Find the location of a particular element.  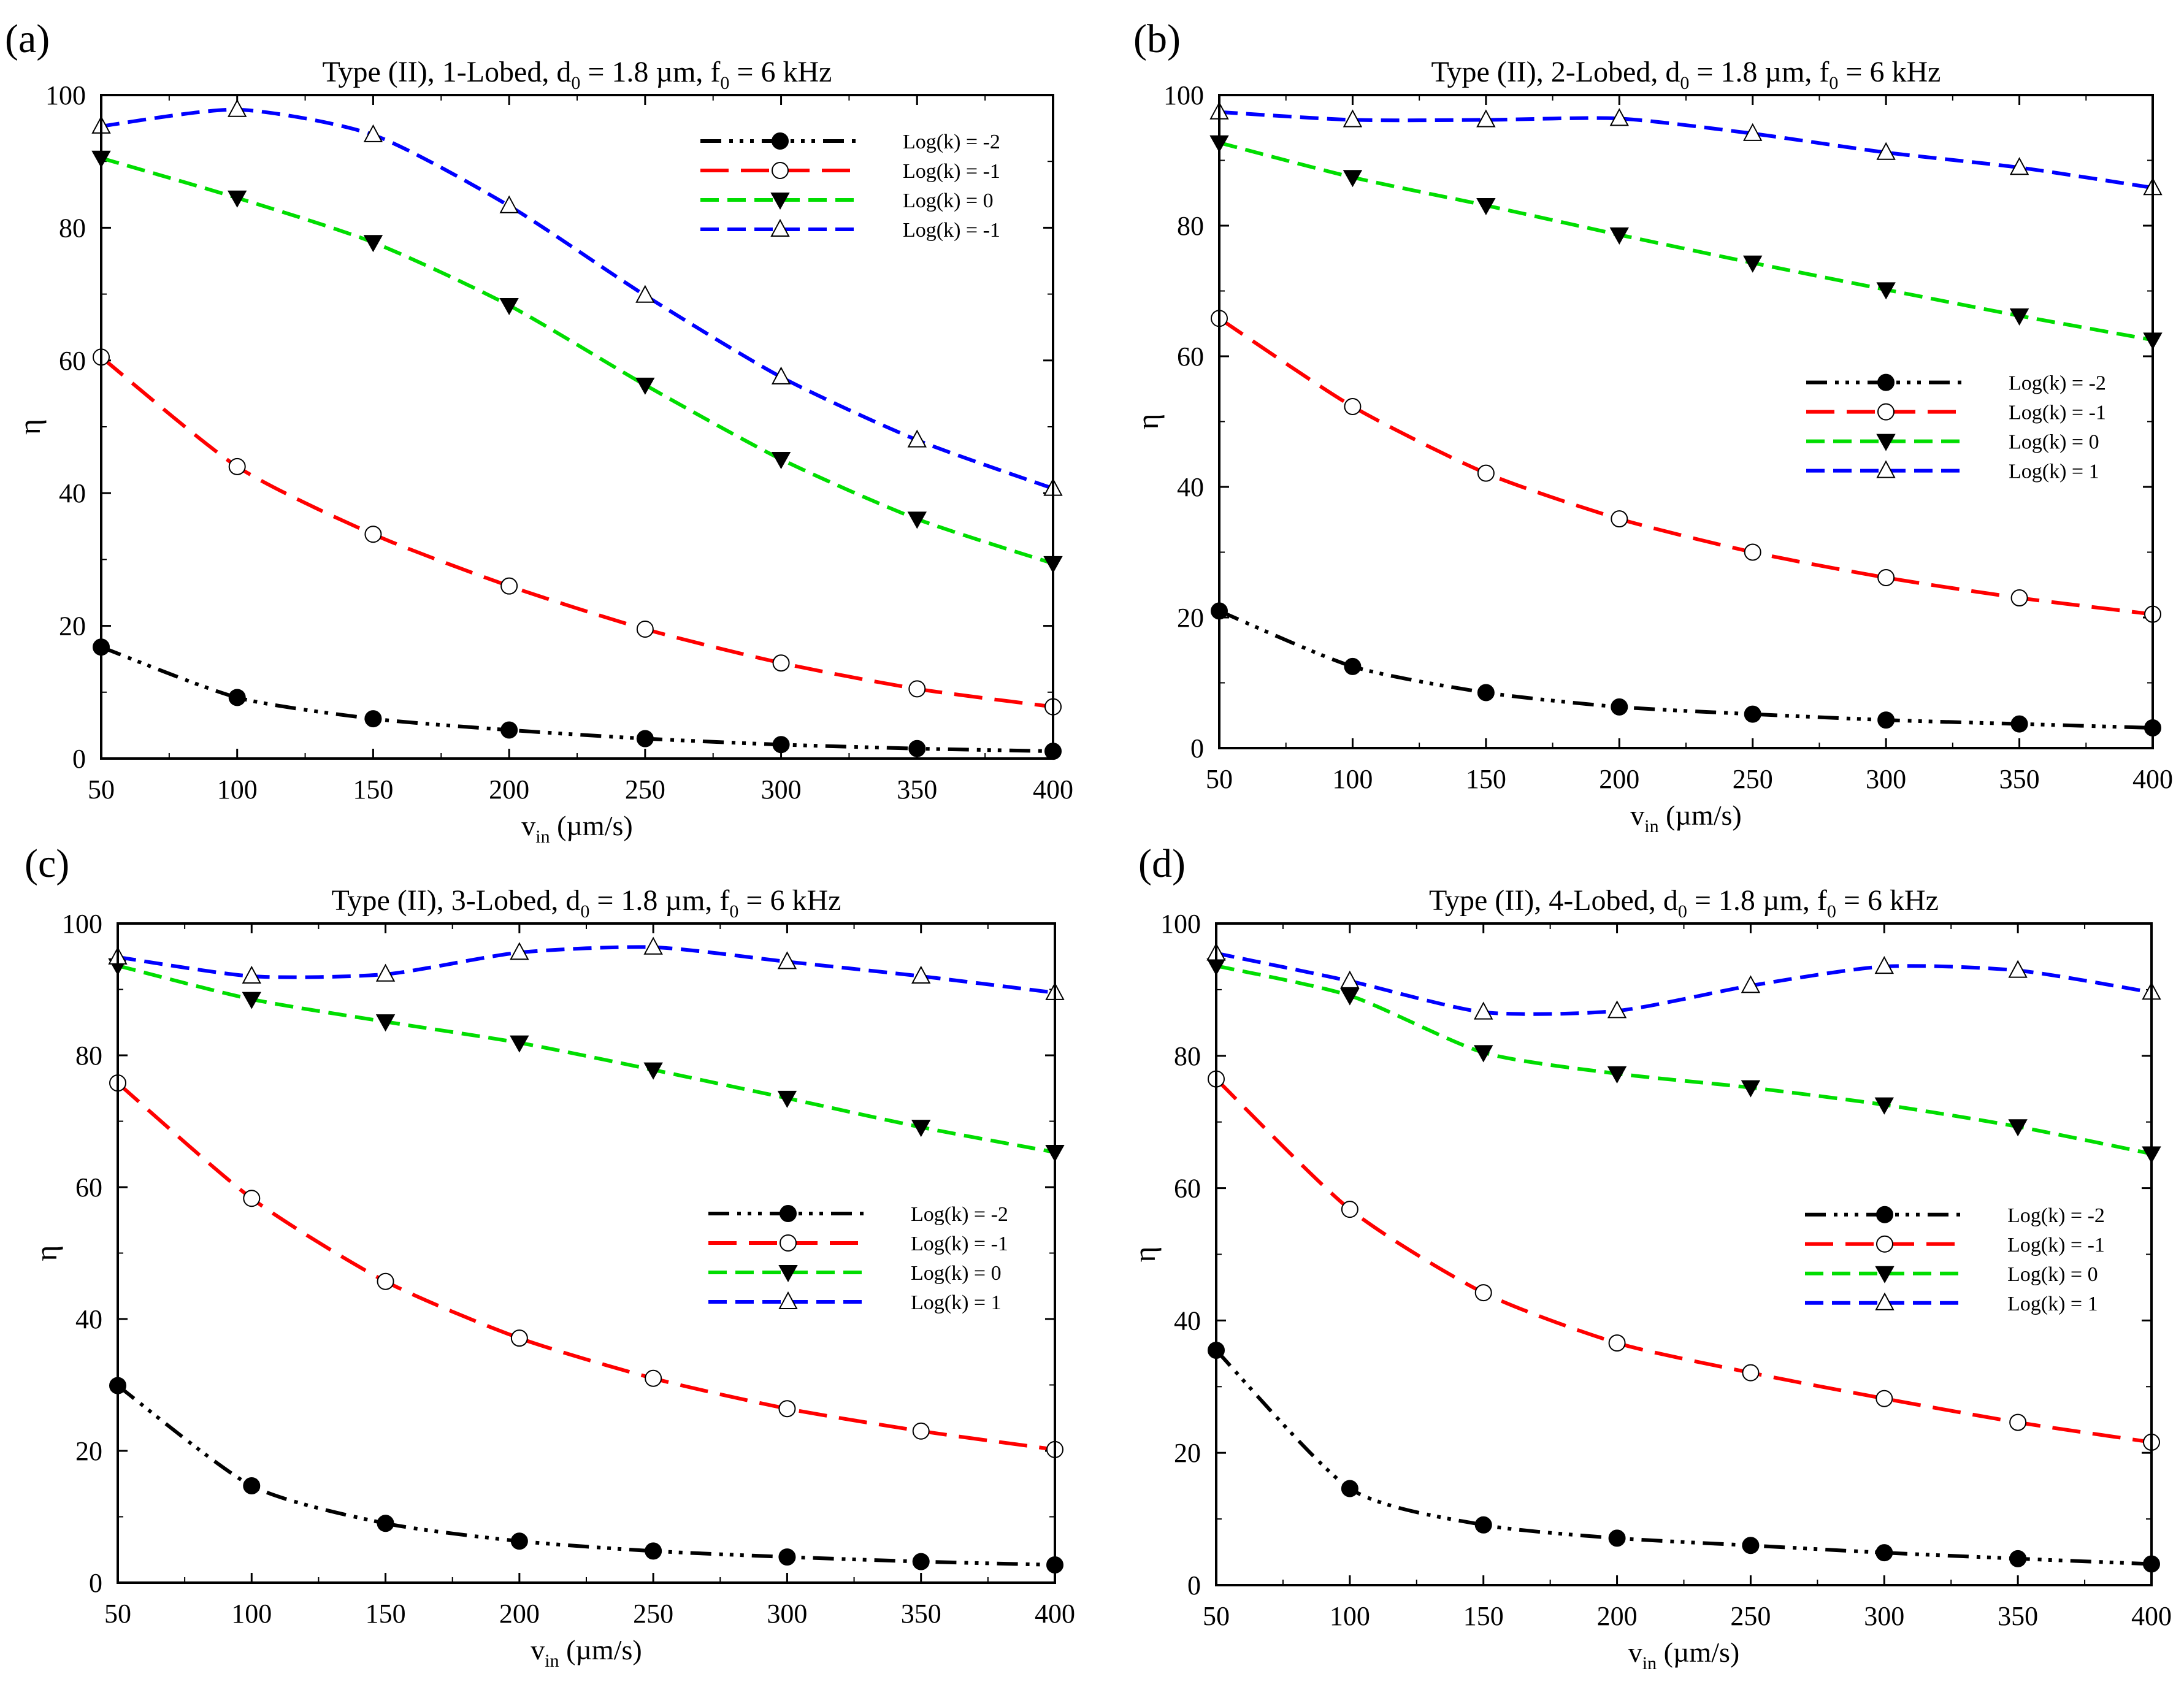

y-tick-label: 40 is located at coordinates (1190, 487).